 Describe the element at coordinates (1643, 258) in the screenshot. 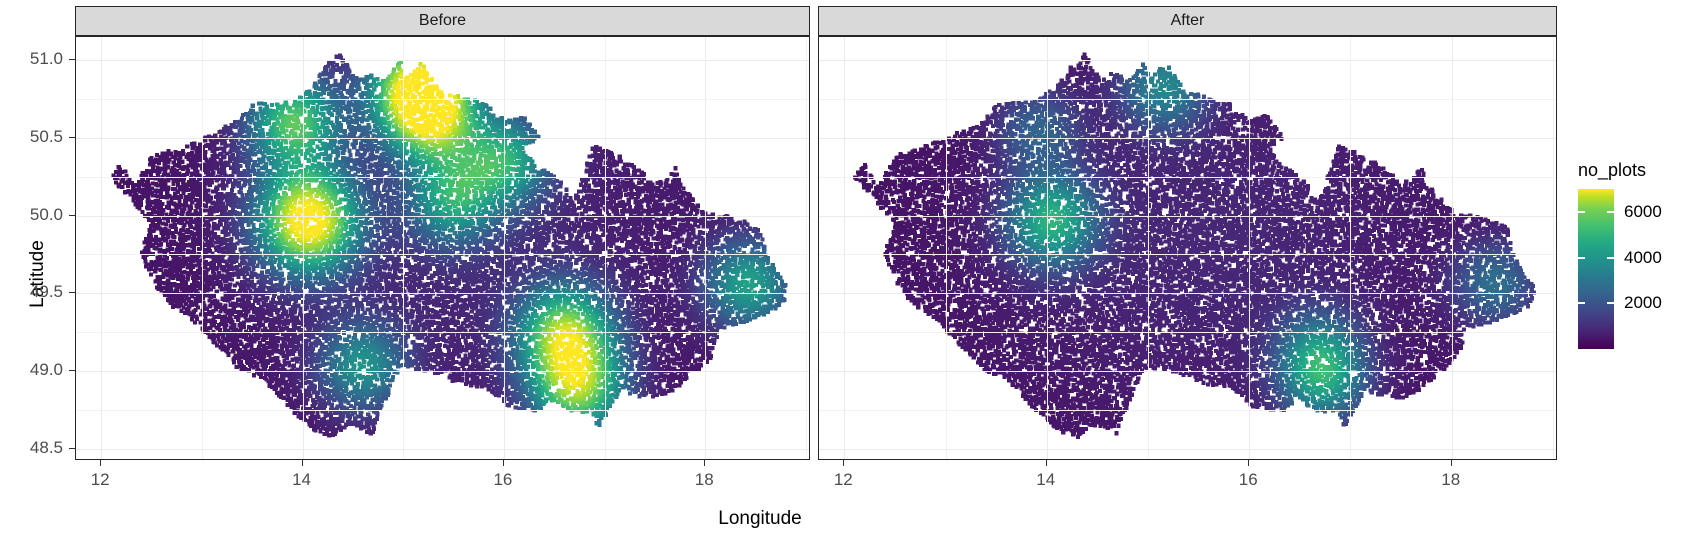

I see `legend-tick-label: 4000` at that location.